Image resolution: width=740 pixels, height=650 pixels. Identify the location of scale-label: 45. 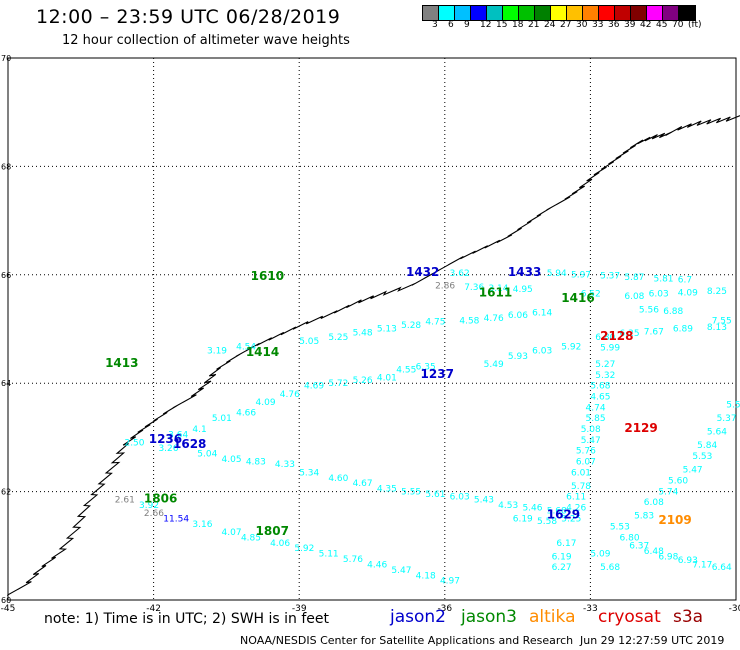
(662, 25).